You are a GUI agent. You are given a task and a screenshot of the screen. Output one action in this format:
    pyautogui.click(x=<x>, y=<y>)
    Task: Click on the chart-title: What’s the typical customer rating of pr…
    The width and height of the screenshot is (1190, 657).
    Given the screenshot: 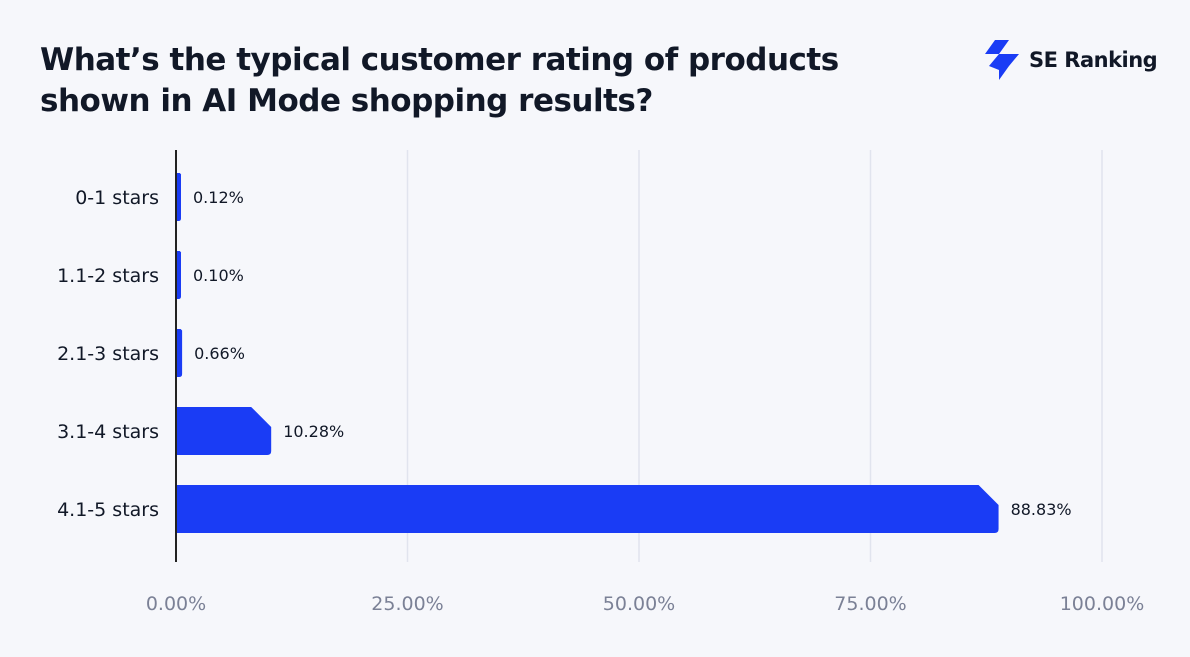 What is the action you would take?
    pyautogui.click(x=439, y=80)
    